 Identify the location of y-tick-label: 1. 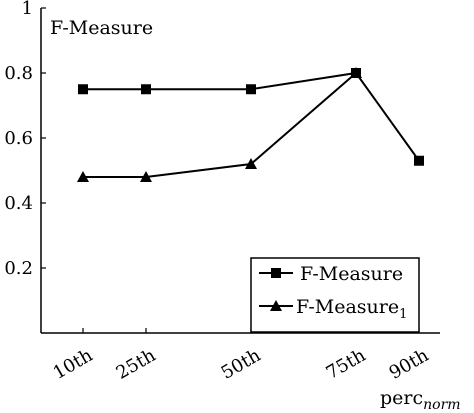
(27, 9).